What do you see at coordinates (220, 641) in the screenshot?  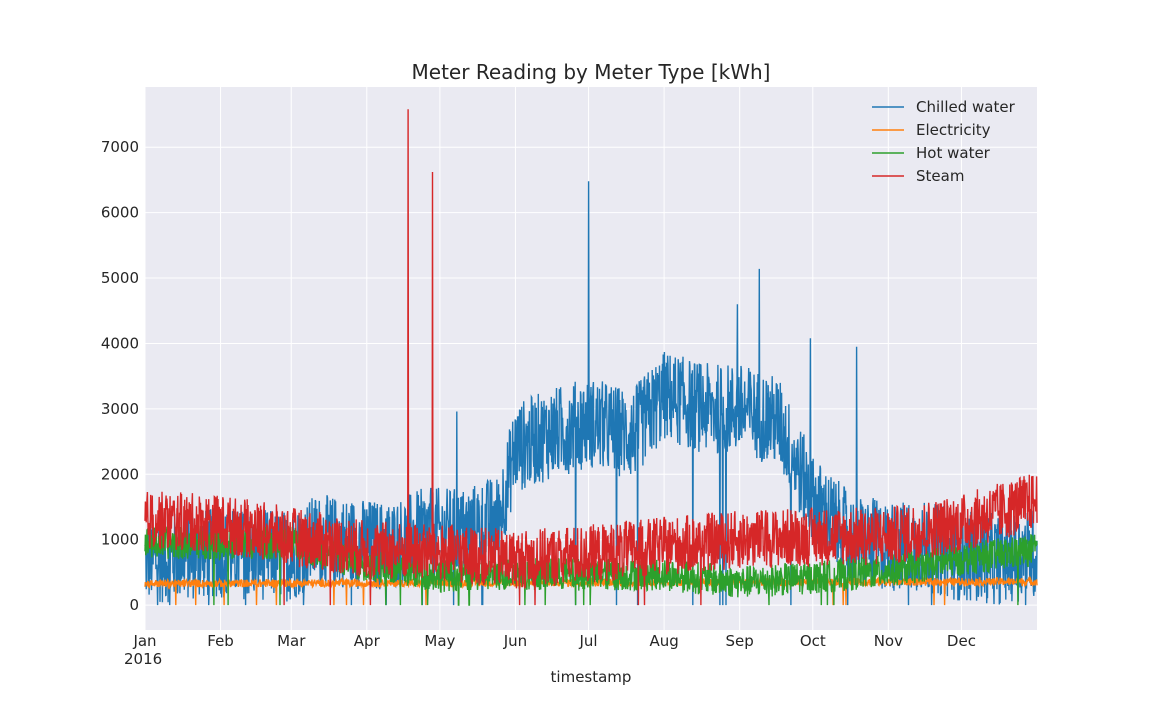 I see `x-tick-label: Feb` at bounding box center [220, 641].